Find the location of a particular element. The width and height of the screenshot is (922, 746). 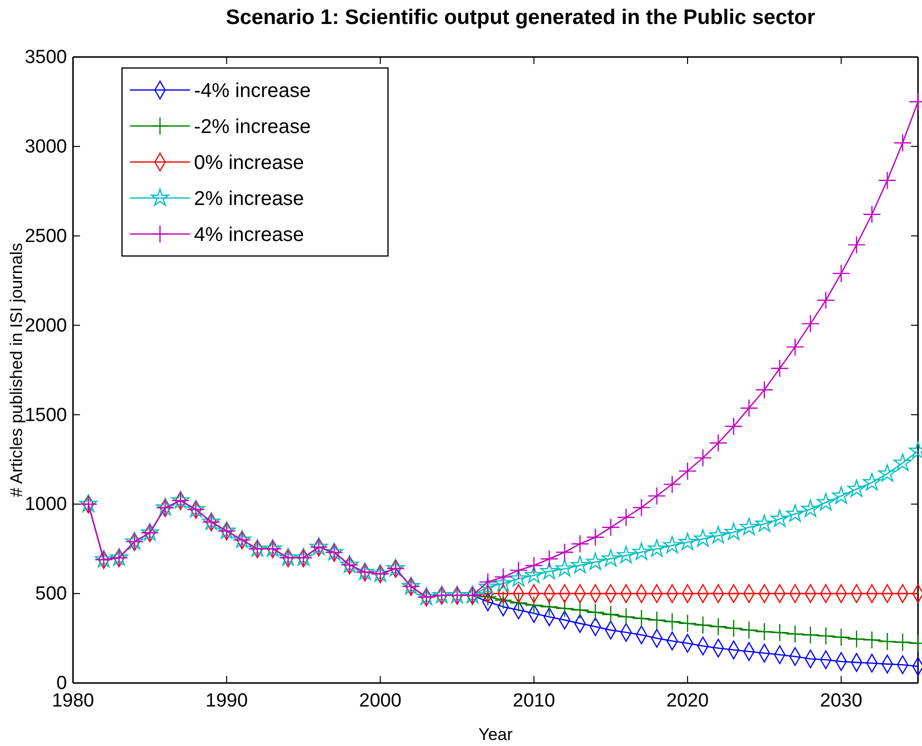

chart-title: Scenario 1: Scientific output generated in the Public sector is located at coordinates (521, 17).